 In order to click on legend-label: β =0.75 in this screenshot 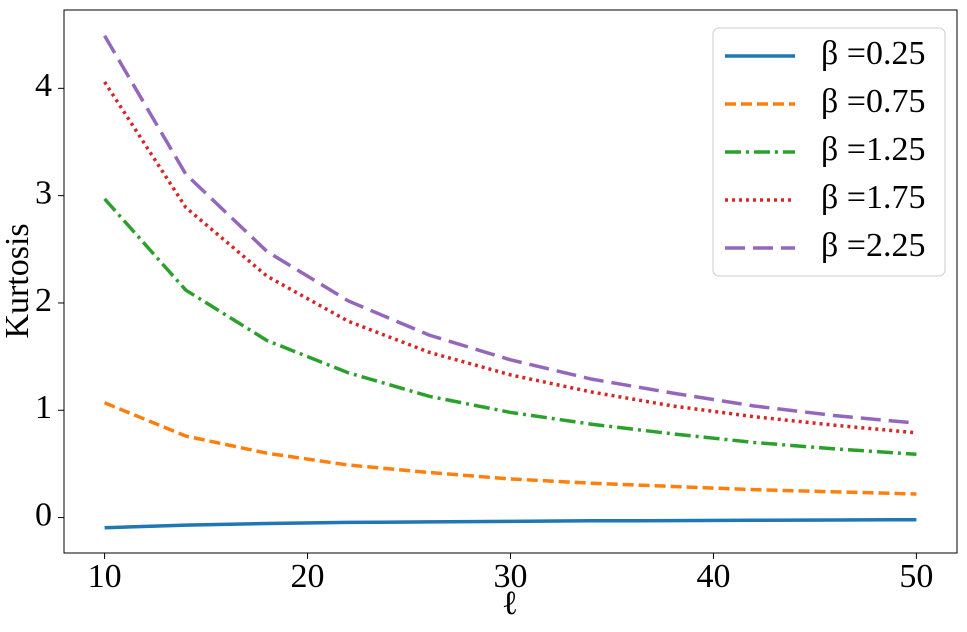, I will do `click(873, 101)`.